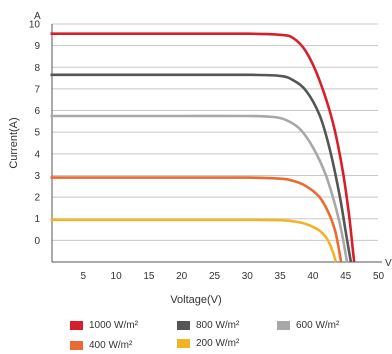 The height and width of the screenshot is (354, 392). I want to click on x-tick-label-25: 25, so click(215, 276).